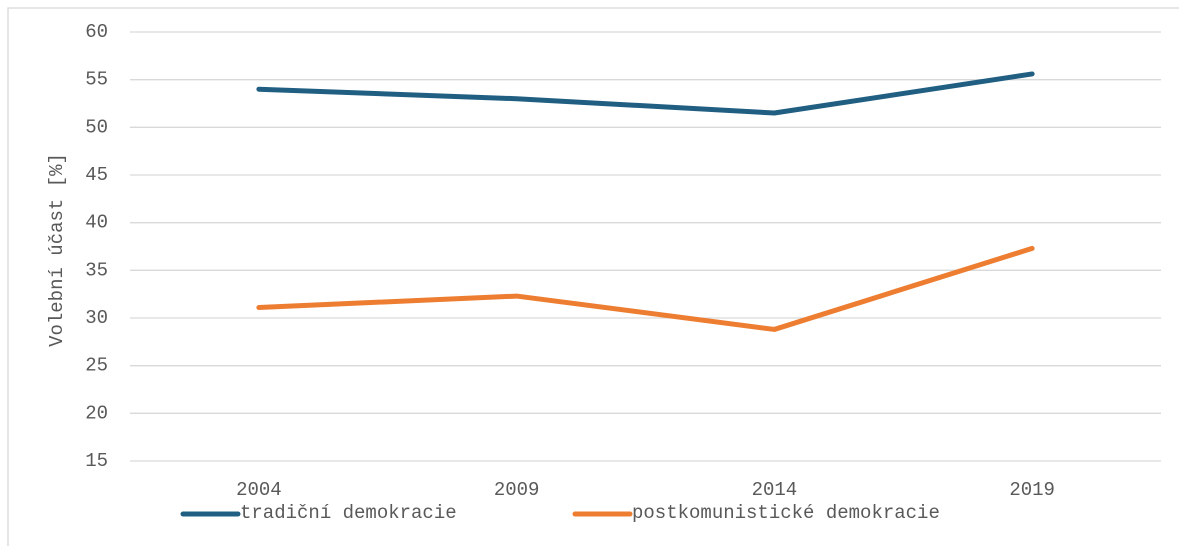 This screenshot has height=546, width=1179. I want to click on y-tick-label: 20, so click(96, 413).